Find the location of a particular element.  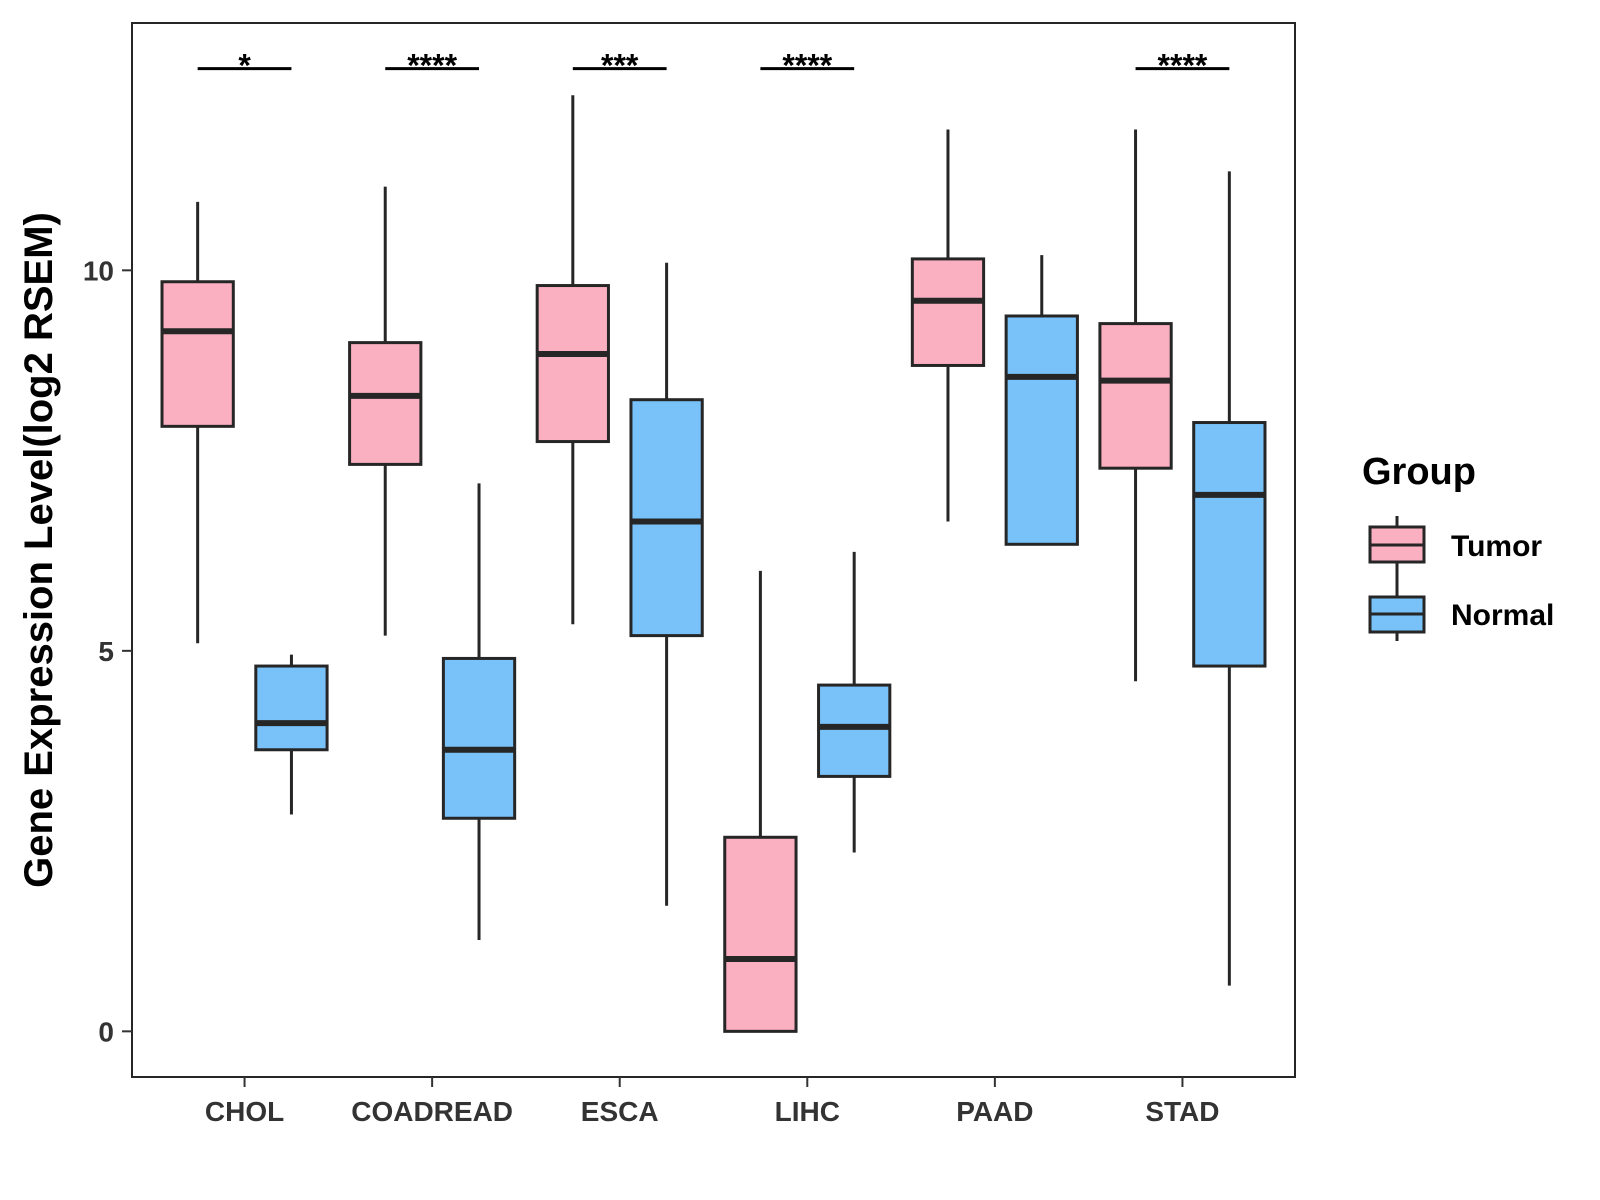

x-tick-label-stad: STAD is located at coordinates (1182, 1111).